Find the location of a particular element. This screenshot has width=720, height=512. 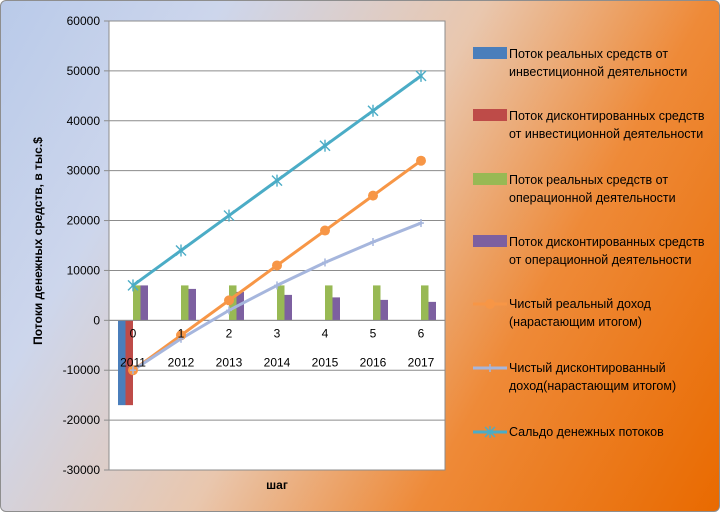

y-tick-label: 60000 is located at coordinates (84, 21).